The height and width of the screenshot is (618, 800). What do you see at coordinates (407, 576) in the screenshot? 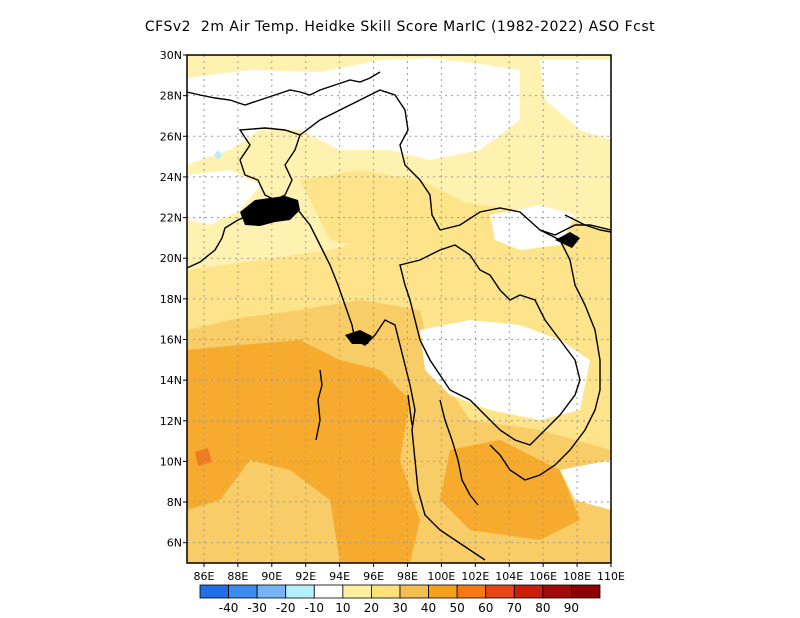
I see `lon-label: 98E` at bounding box center [407, 576].